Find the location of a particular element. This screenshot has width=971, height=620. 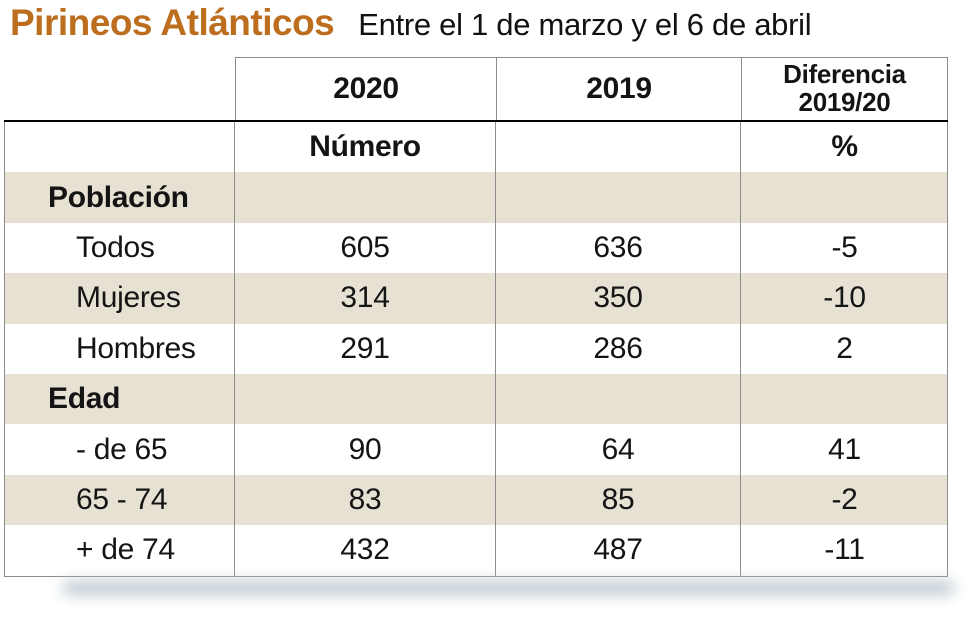

row-label: + de 74 is located at coordinates (120, 550).